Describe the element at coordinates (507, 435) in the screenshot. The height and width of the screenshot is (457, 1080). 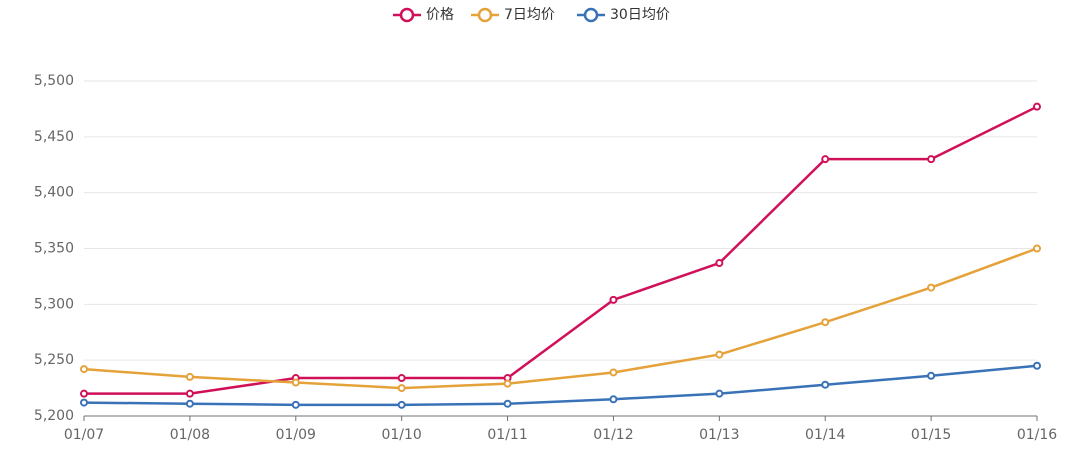
I see `x-tick-label: 01/11` at that location.